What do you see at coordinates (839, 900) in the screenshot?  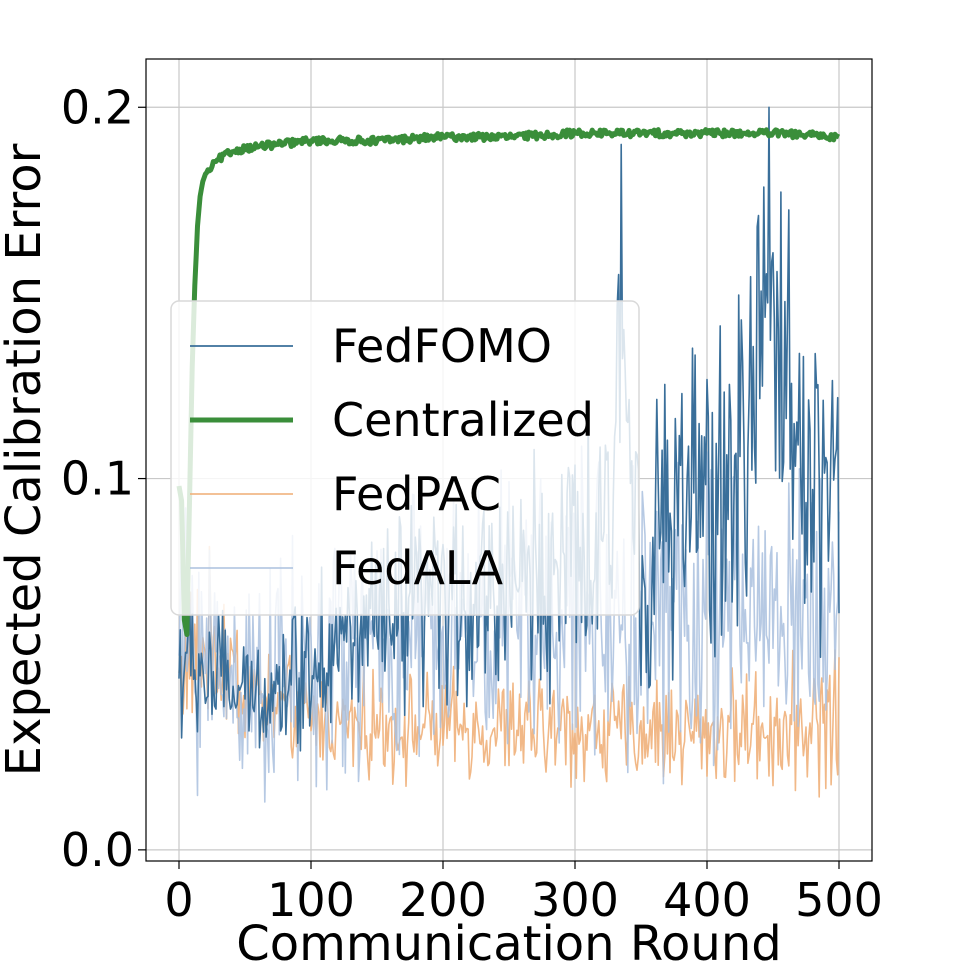 I see `x-tick-label: 500` at bounding box center [839, 900].